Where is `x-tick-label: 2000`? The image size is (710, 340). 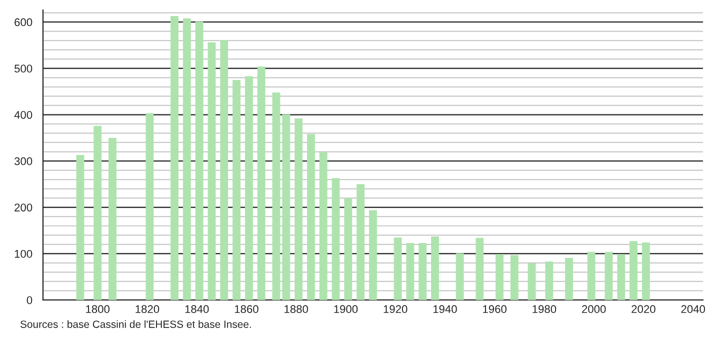 x-tick-label: 2000 is located at coordinates (594, 309).